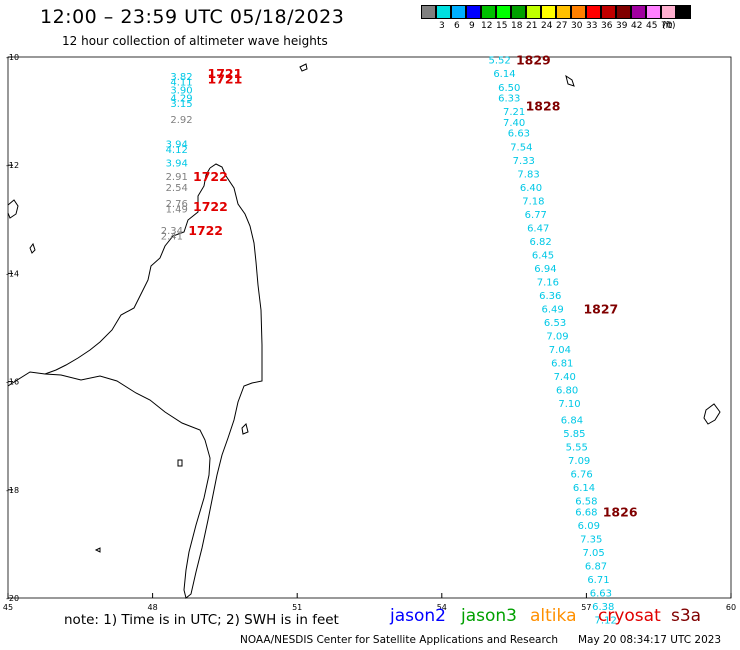 This screenshot has height=650, width=740. Describe the element at coordinates (192, 17) in the screenshot. I see `map-title: 12:00 – 23:59 UTC 05/18/2023` at that location.